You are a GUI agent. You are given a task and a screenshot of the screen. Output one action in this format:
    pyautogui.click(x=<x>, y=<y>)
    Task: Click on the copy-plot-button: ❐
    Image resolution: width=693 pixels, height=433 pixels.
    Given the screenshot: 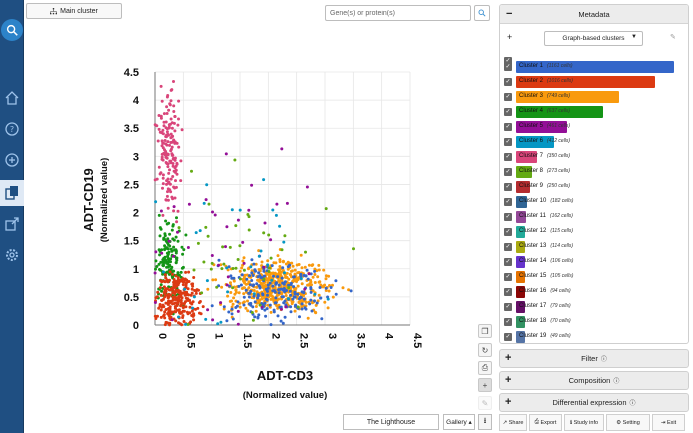 What is the action you would take?
    pyautogui.click(x=485, y=331)
    